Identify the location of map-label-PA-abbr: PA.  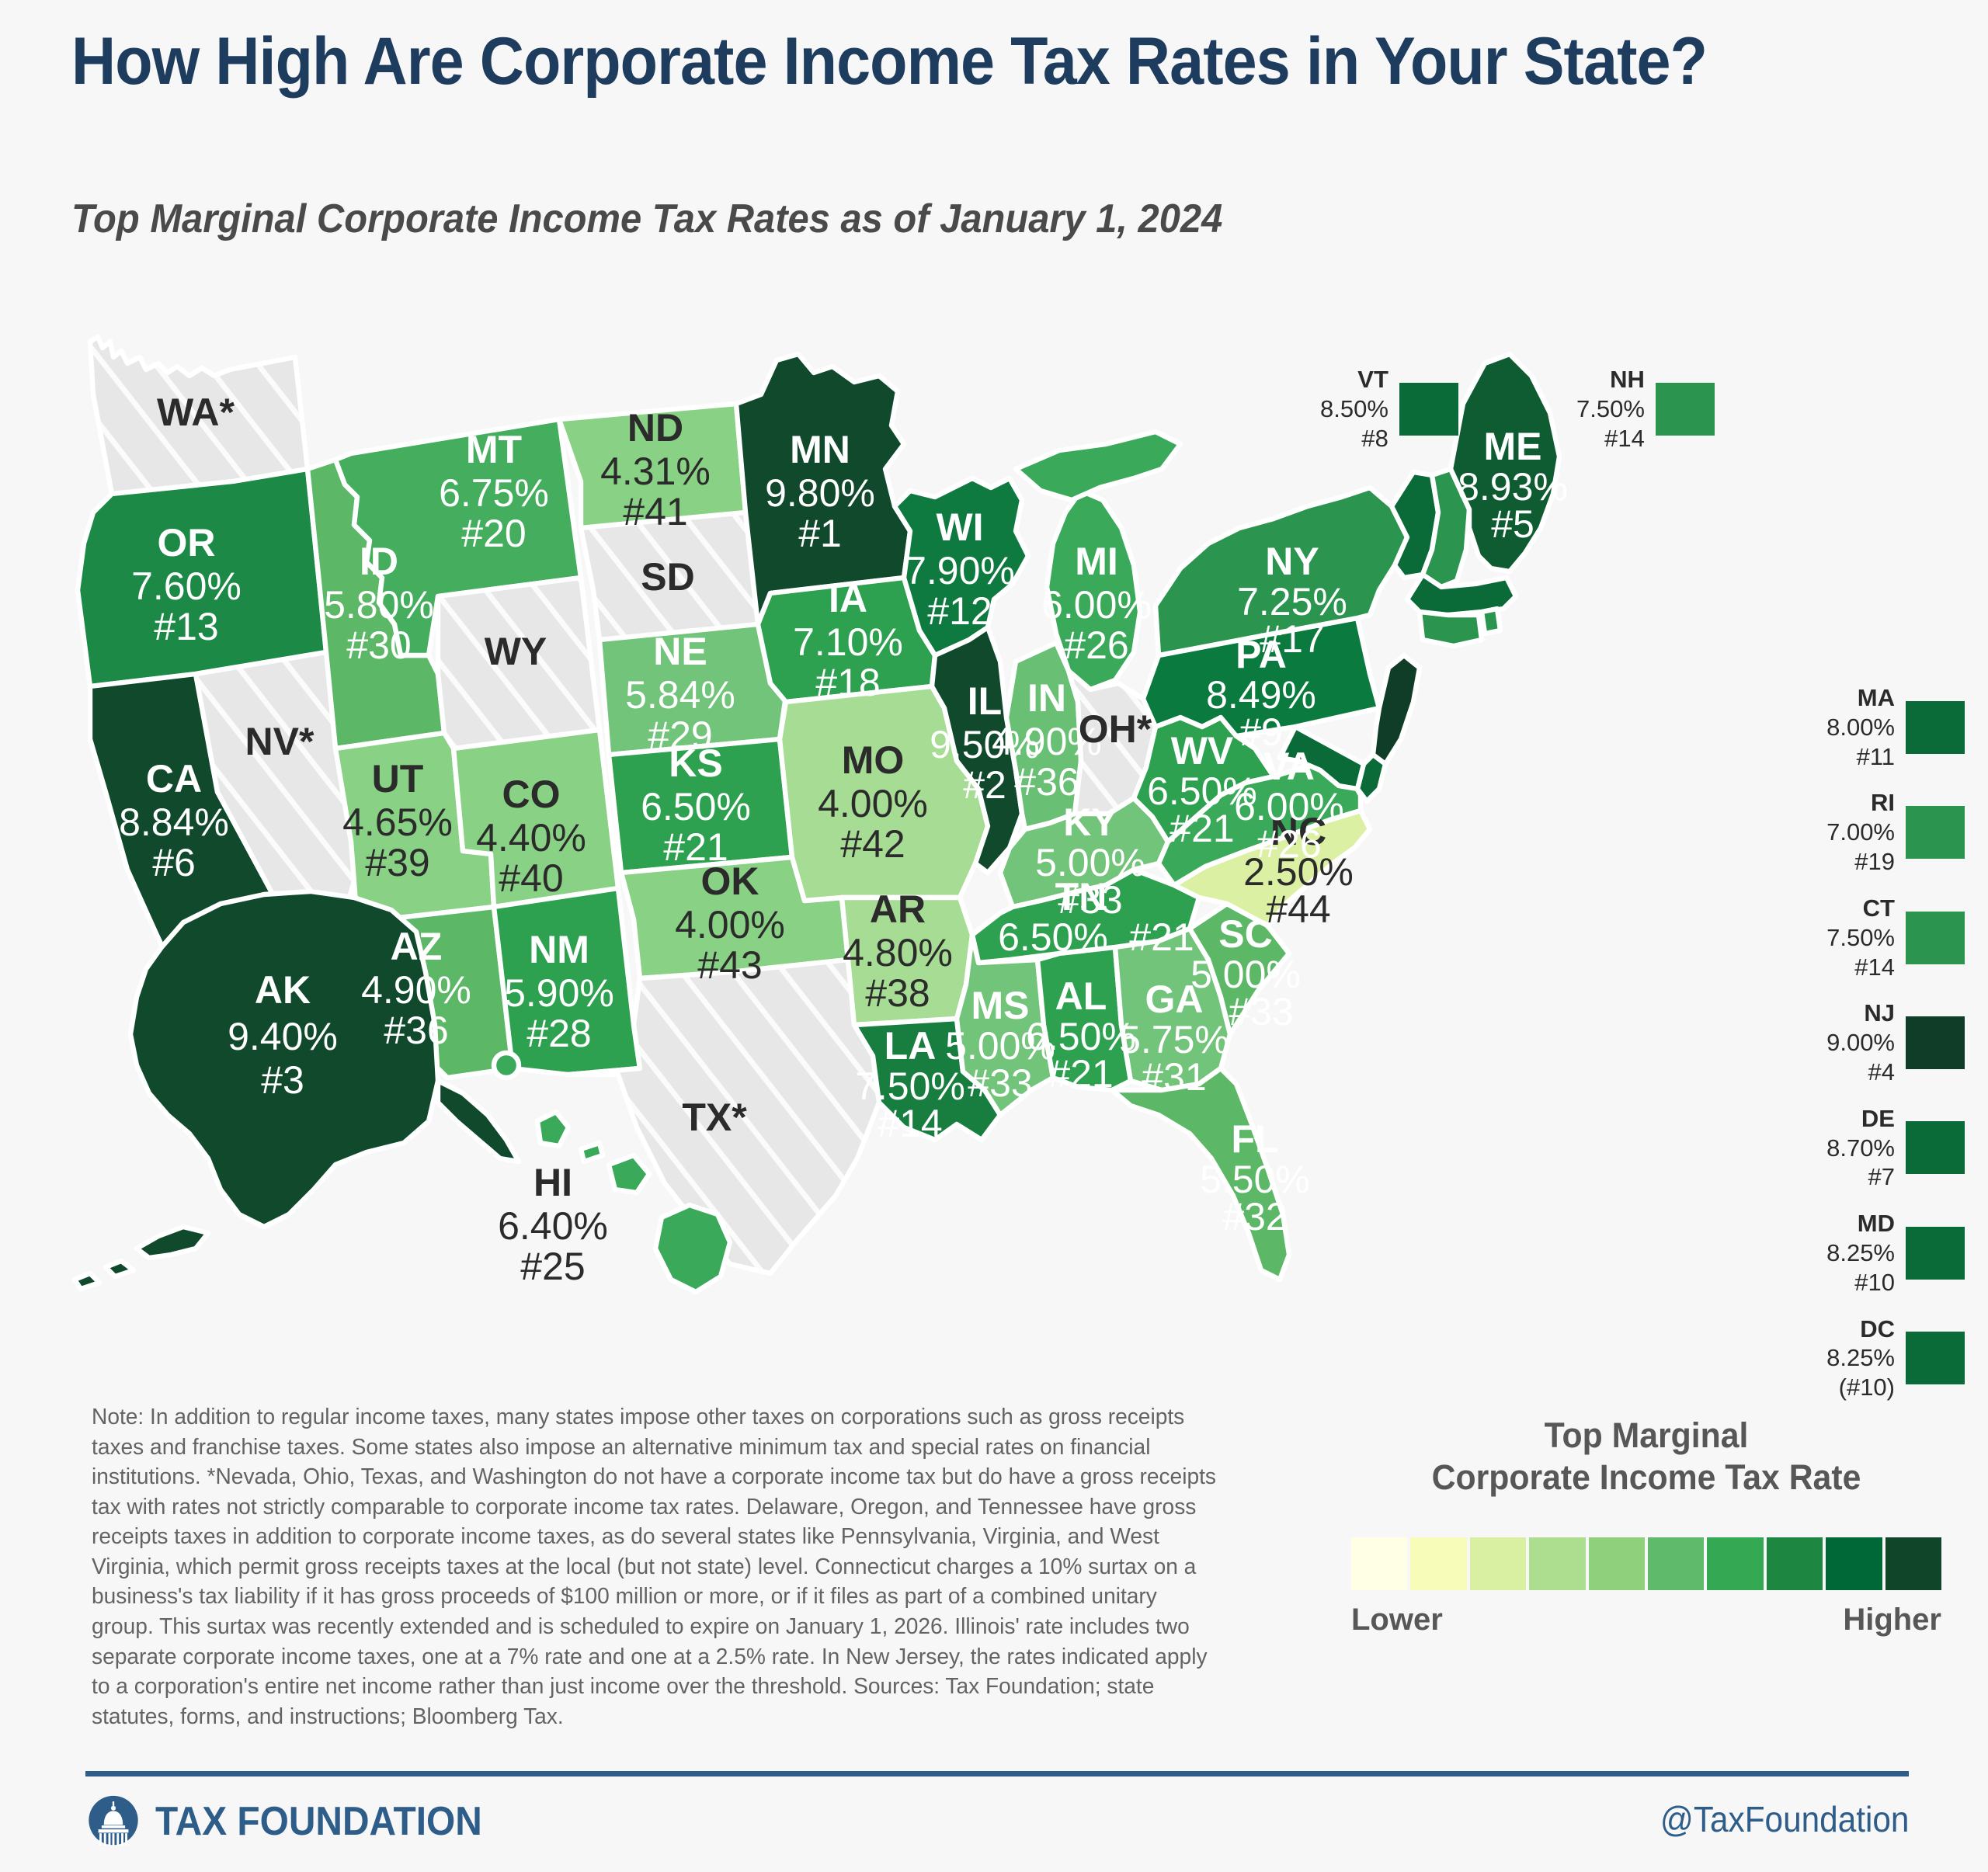
(1262, 655).